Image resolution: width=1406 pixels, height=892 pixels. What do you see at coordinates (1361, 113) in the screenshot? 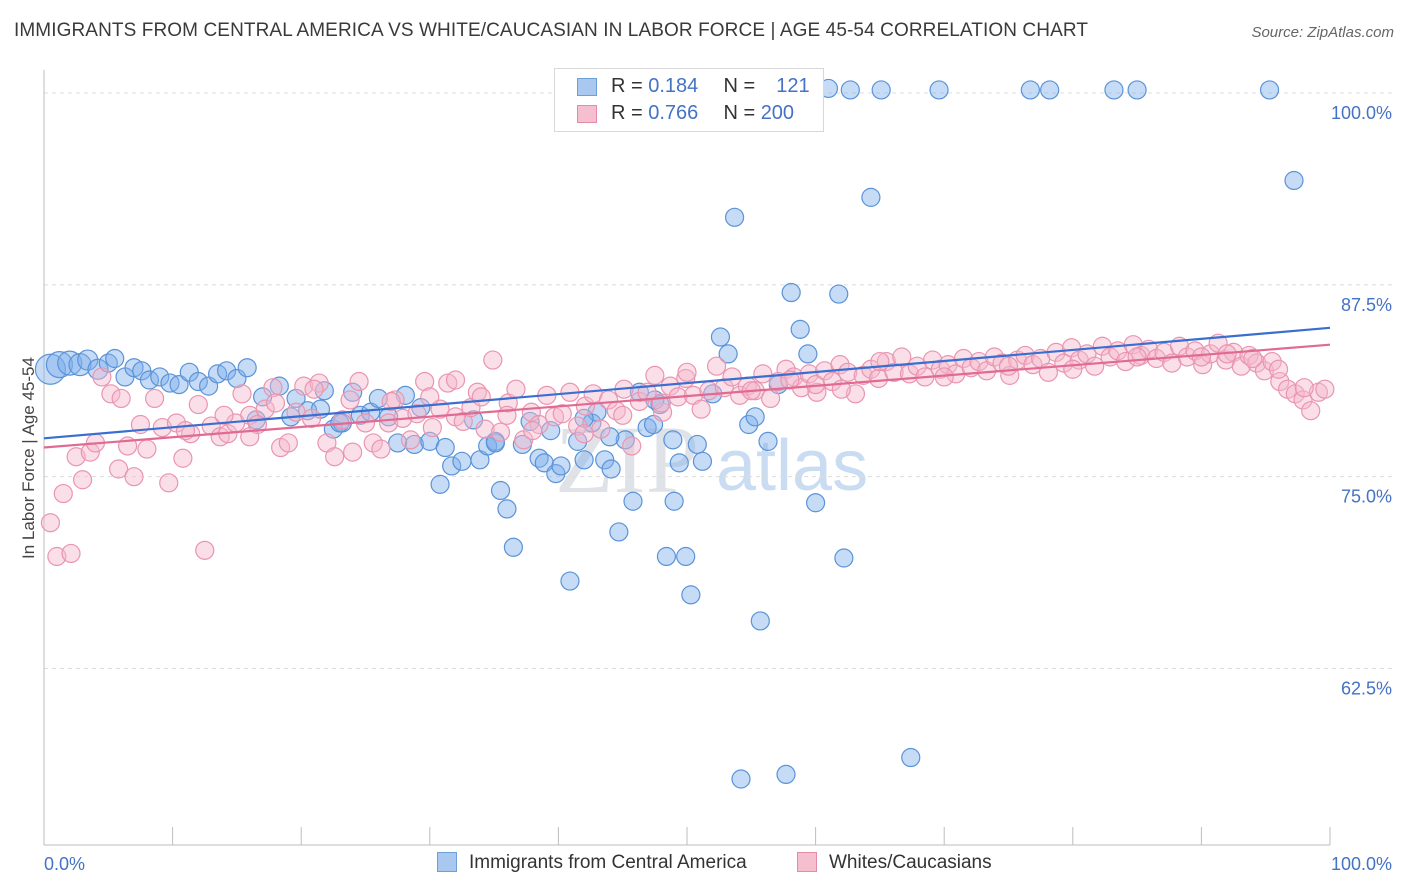
I see `y-tick-label: 100.0%` at bounding box center [1361, 113].